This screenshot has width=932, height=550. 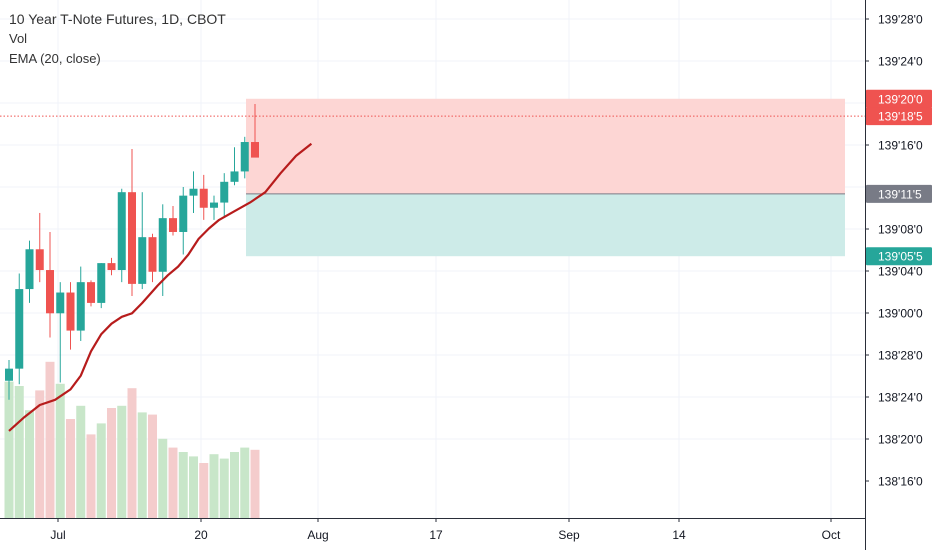 I want to click on price-tick-label: 138'20'0, so click(x=900, y=440).